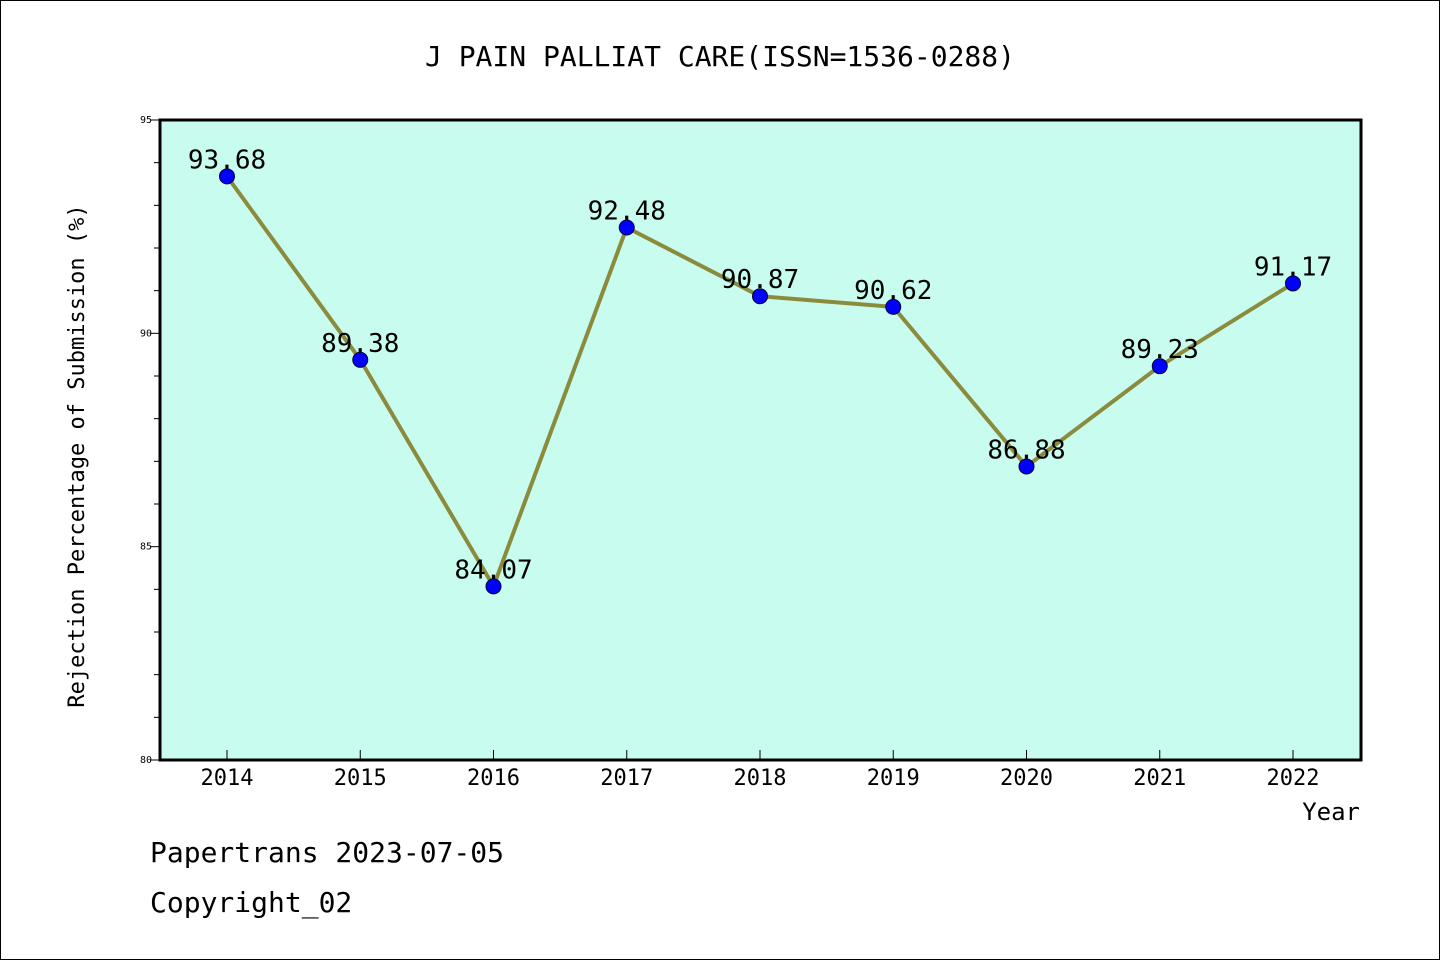 The height and width of the screenshot is (960, 1440). What do you see at coordinates (77, 455) in the screenshot?
I see `y-axis-label: Rejection Percentage of Submission (%)` at bounding box center [77, 455].